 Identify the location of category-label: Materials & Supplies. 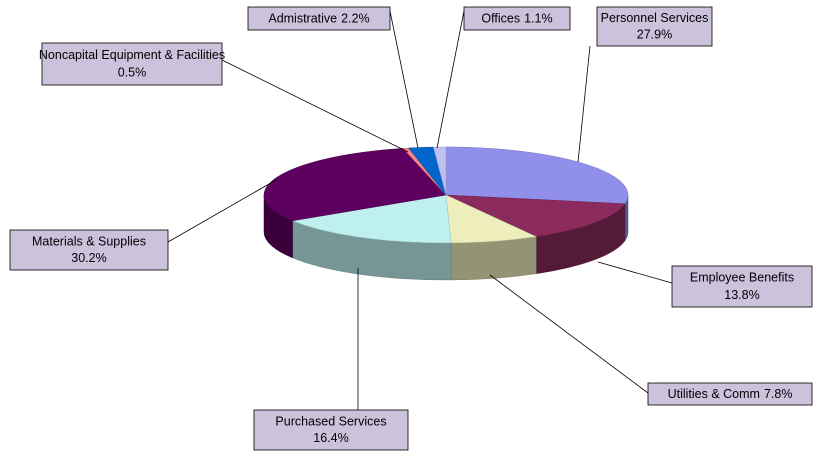
(89, 241).